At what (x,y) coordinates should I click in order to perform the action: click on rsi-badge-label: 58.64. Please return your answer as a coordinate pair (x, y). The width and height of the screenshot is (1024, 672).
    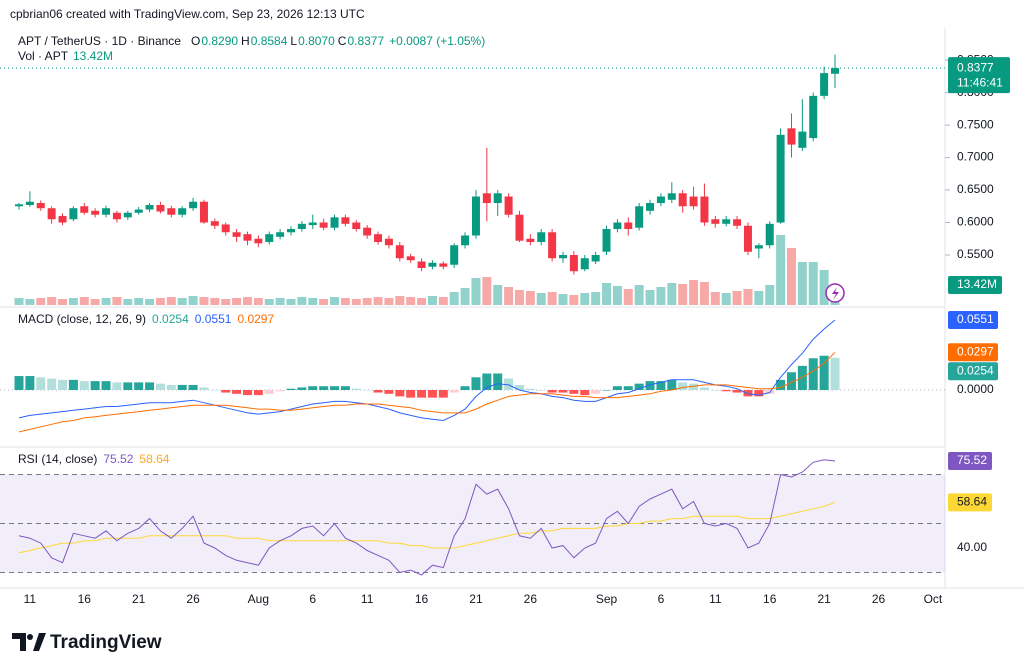
    Looking at the image, I should click on (972, 502).